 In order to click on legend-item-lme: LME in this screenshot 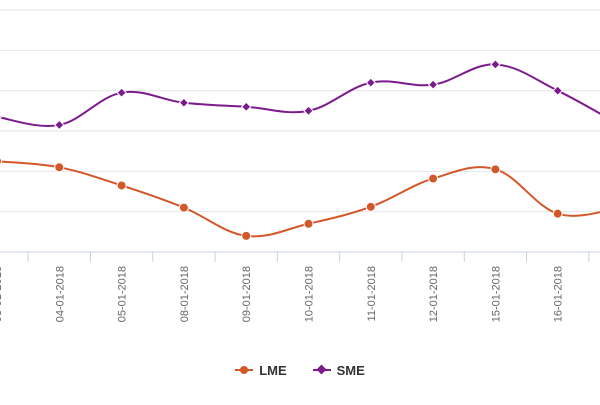, I will do `click(261, 370)`.